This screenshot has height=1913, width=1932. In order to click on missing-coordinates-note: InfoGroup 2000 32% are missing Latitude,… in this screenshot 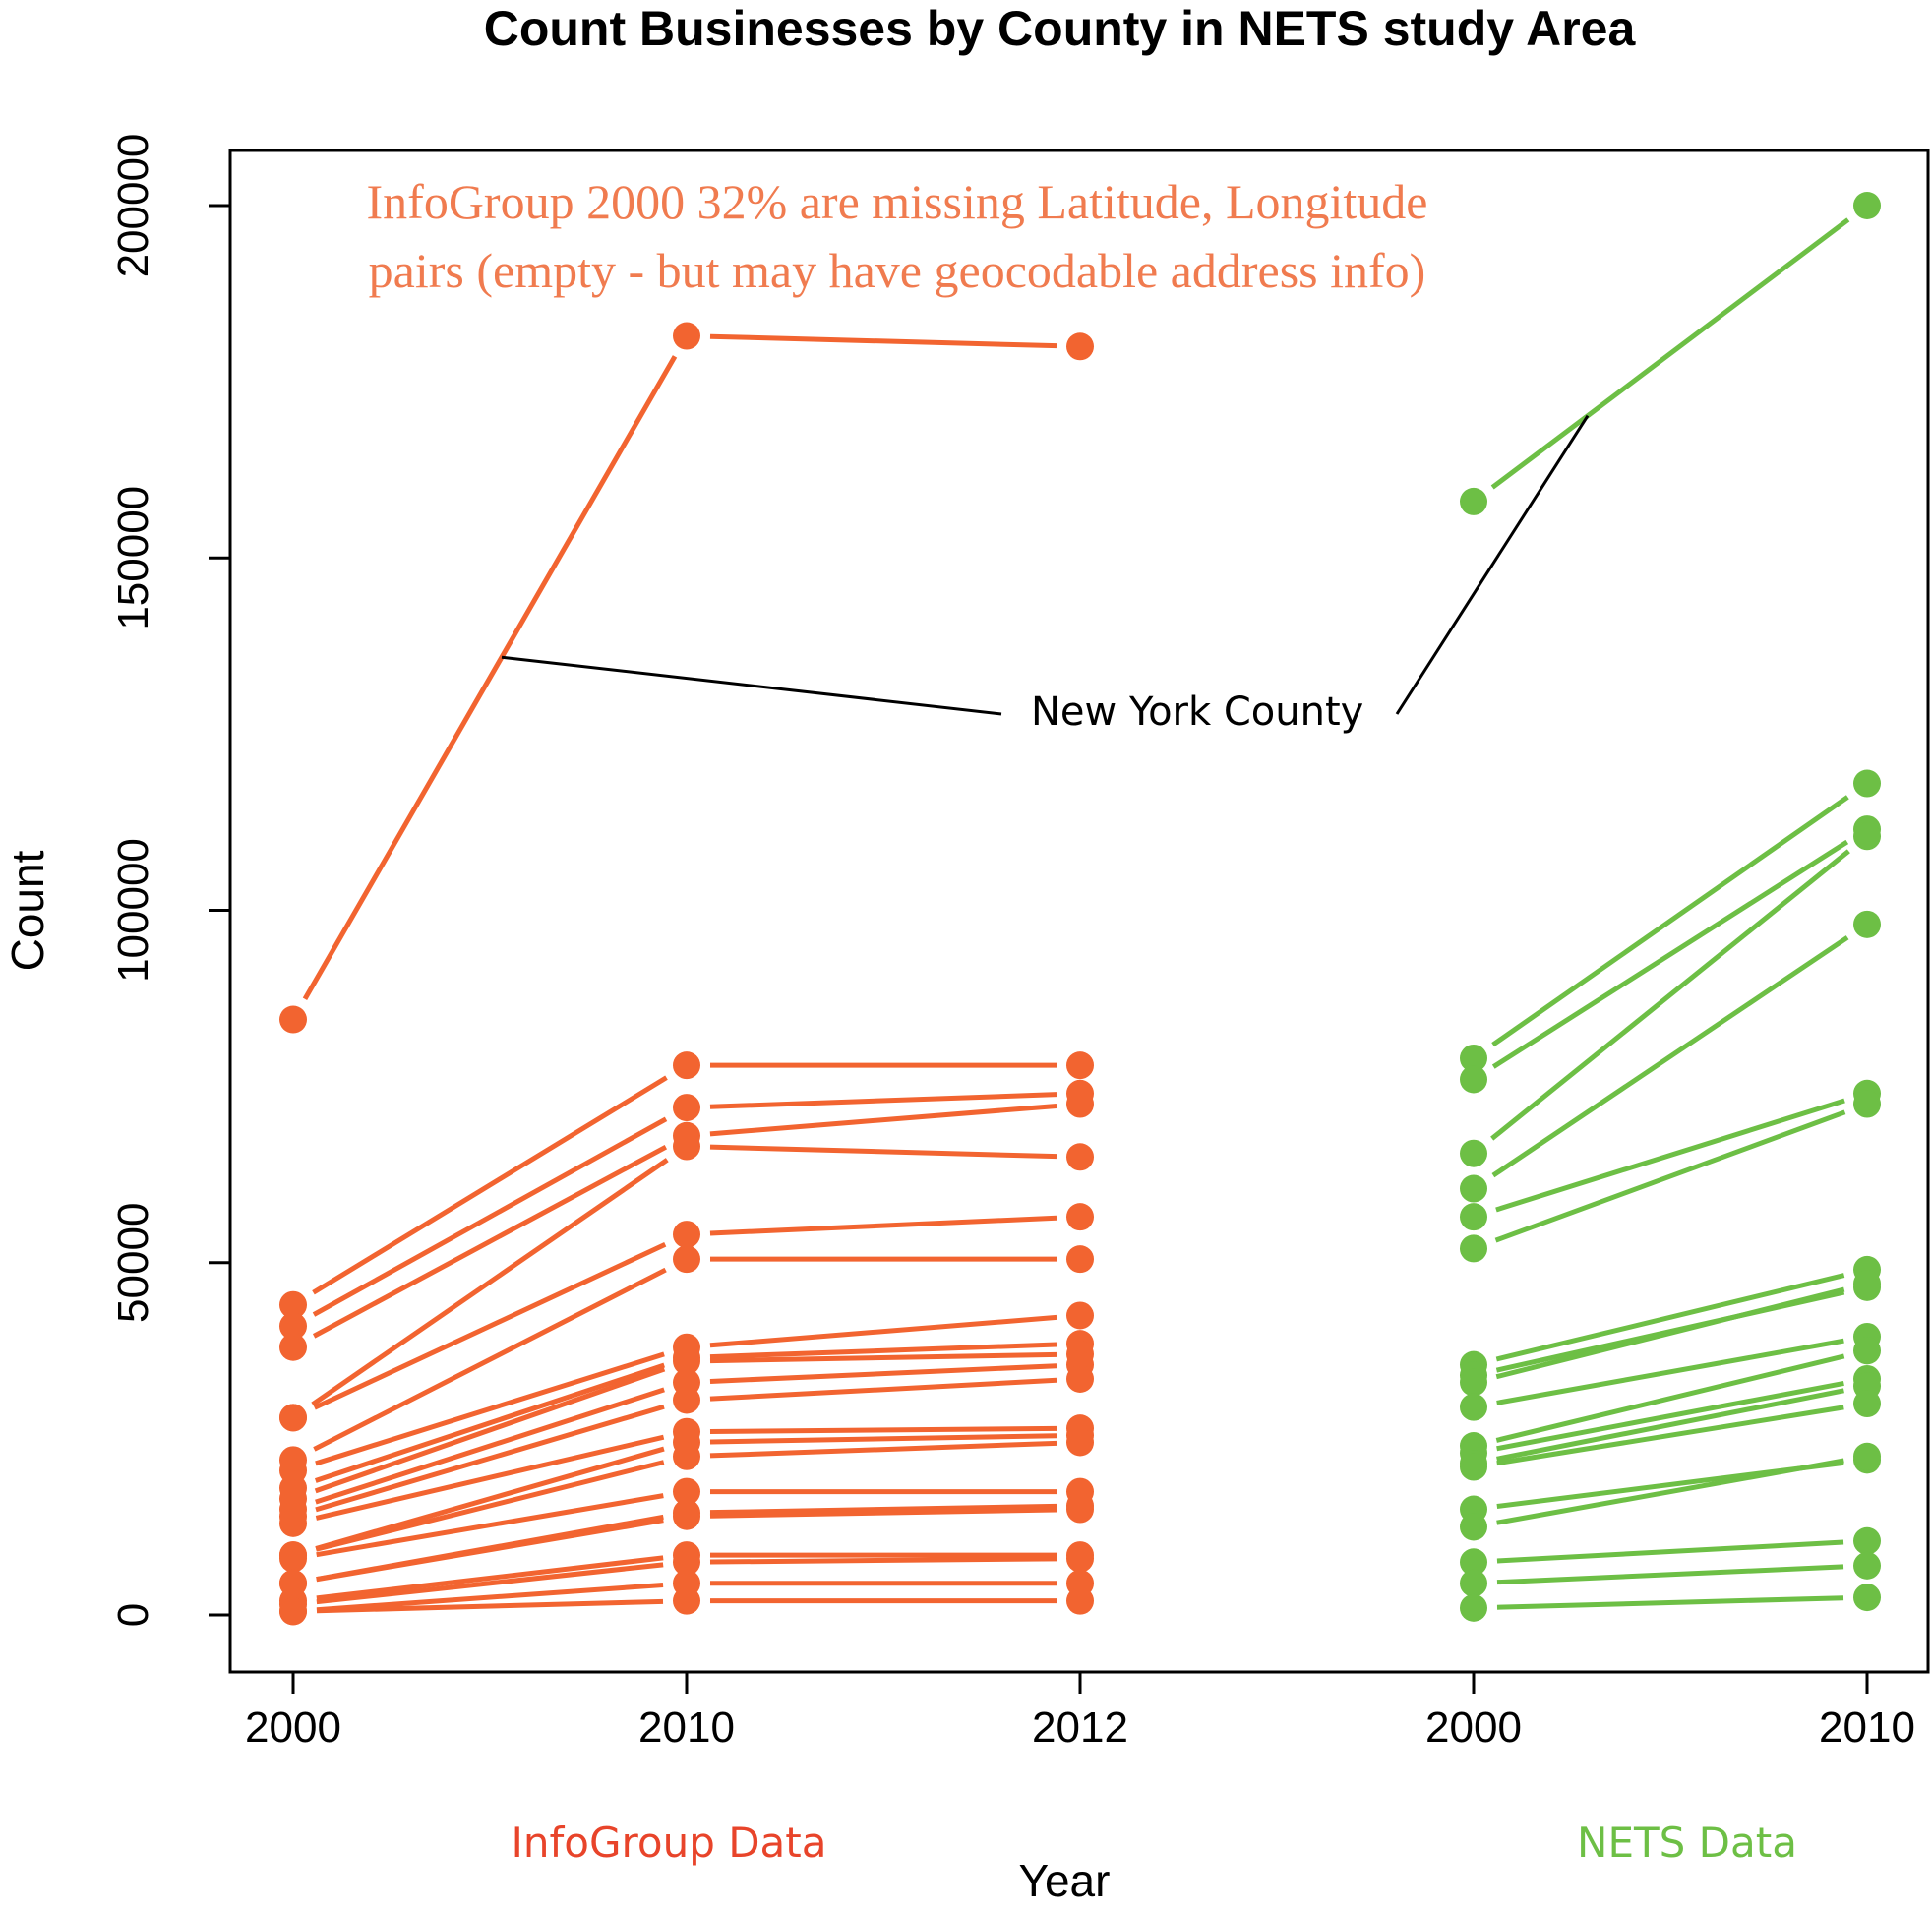, I will do `click(898, 236)`.